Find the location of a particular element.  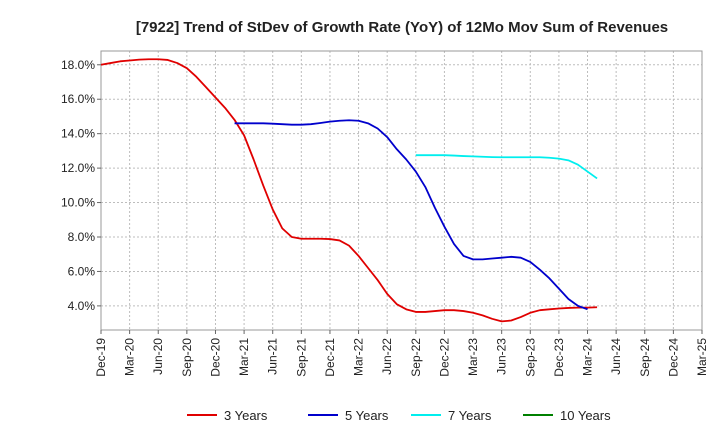

x-tick-label: Jun-20 is located at coordinates (158, 356).